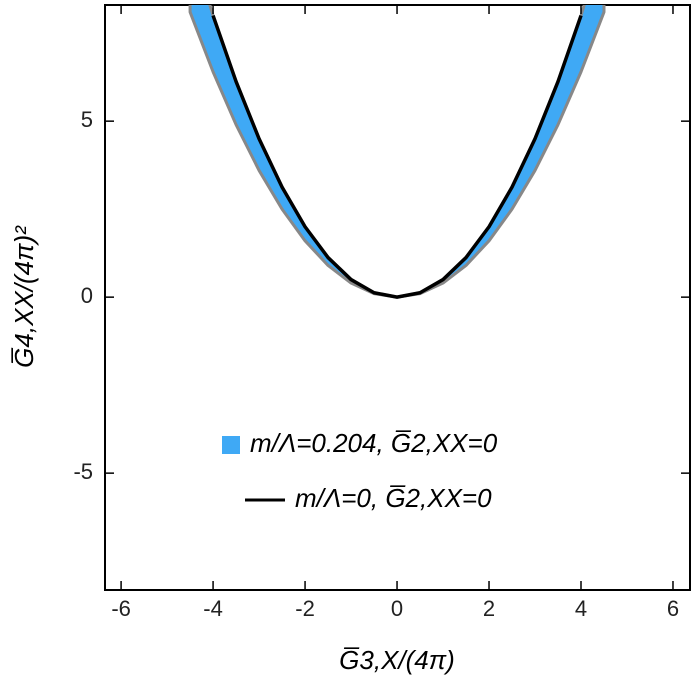 Image resolution: width=694 pixels, height=688 pixels. Describe the element at coordinates (581, 608) in the screenshot. I see `x-tick-label: 4` at that location.